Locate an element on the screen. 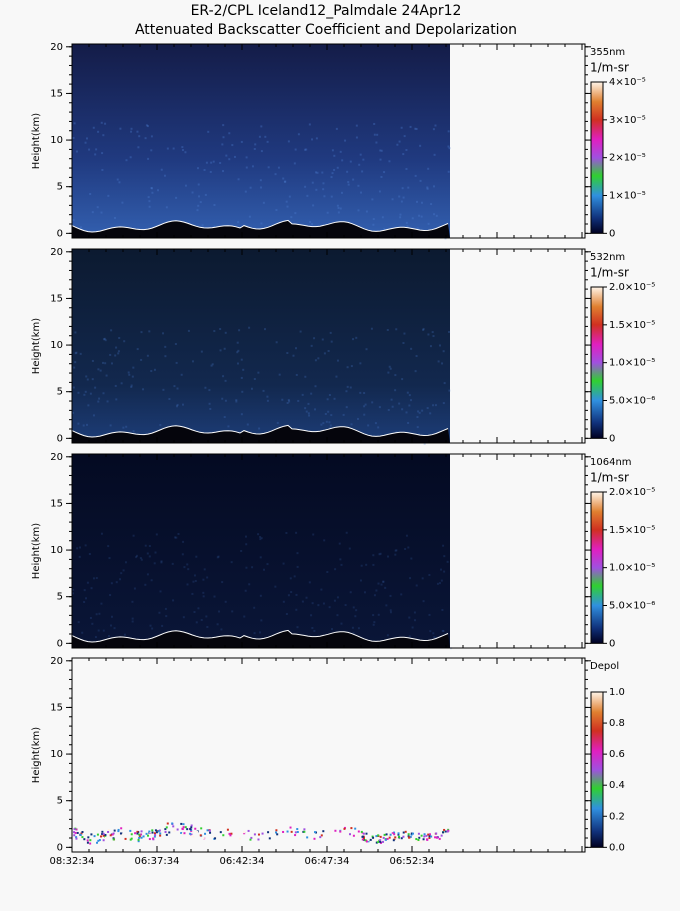 Image resolution: width=680 pixels, height=911 pixels. y-tick-label: 10 is located at coordinates (56, 754).